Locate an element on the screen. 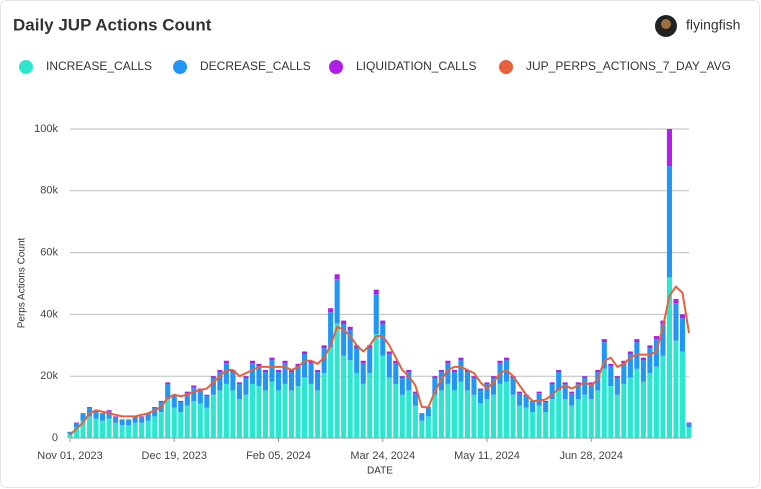 The image size is (761, 489). avatar-detail is located at coordinates (666, 24).